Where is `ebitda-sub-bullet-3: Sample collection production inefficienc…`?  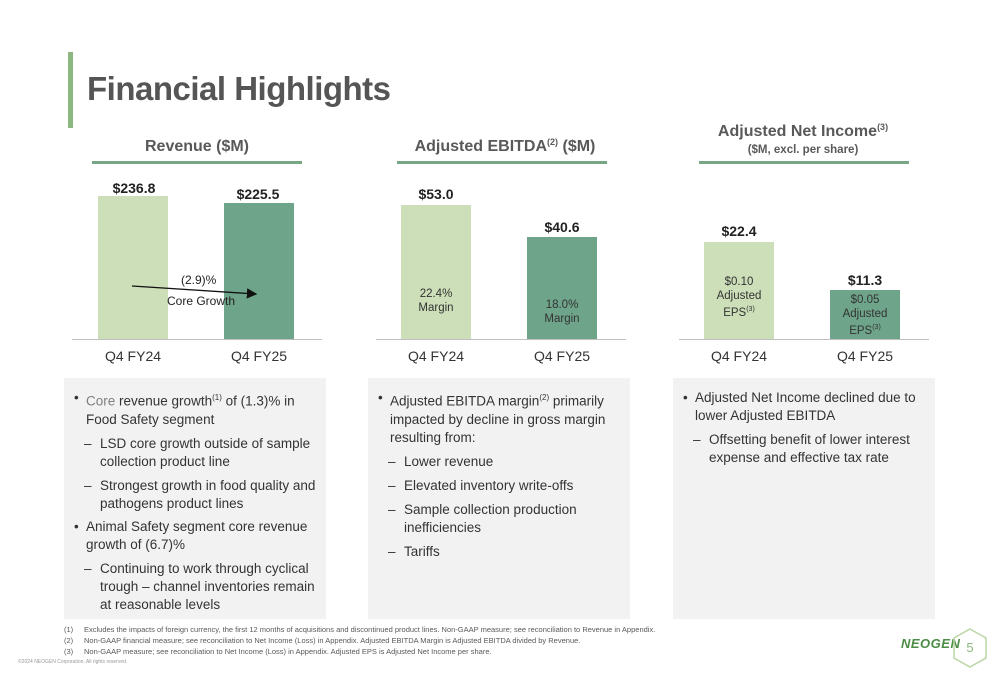
ebitda-sub-bullet-3: Sample collection production inefficienc… is located at coordinates (498, 519).